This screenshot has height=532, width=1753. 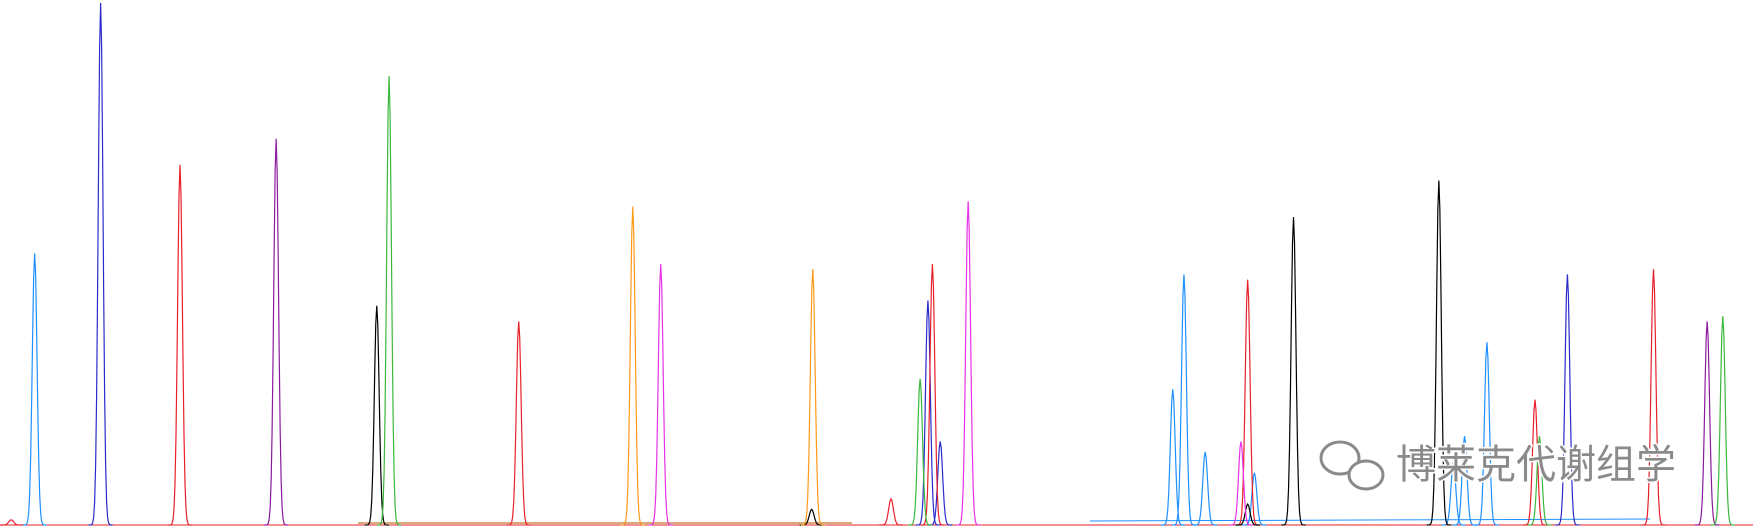 I want to click on watermark: 博莱克代谢组学, so click(x=1498, y=465).